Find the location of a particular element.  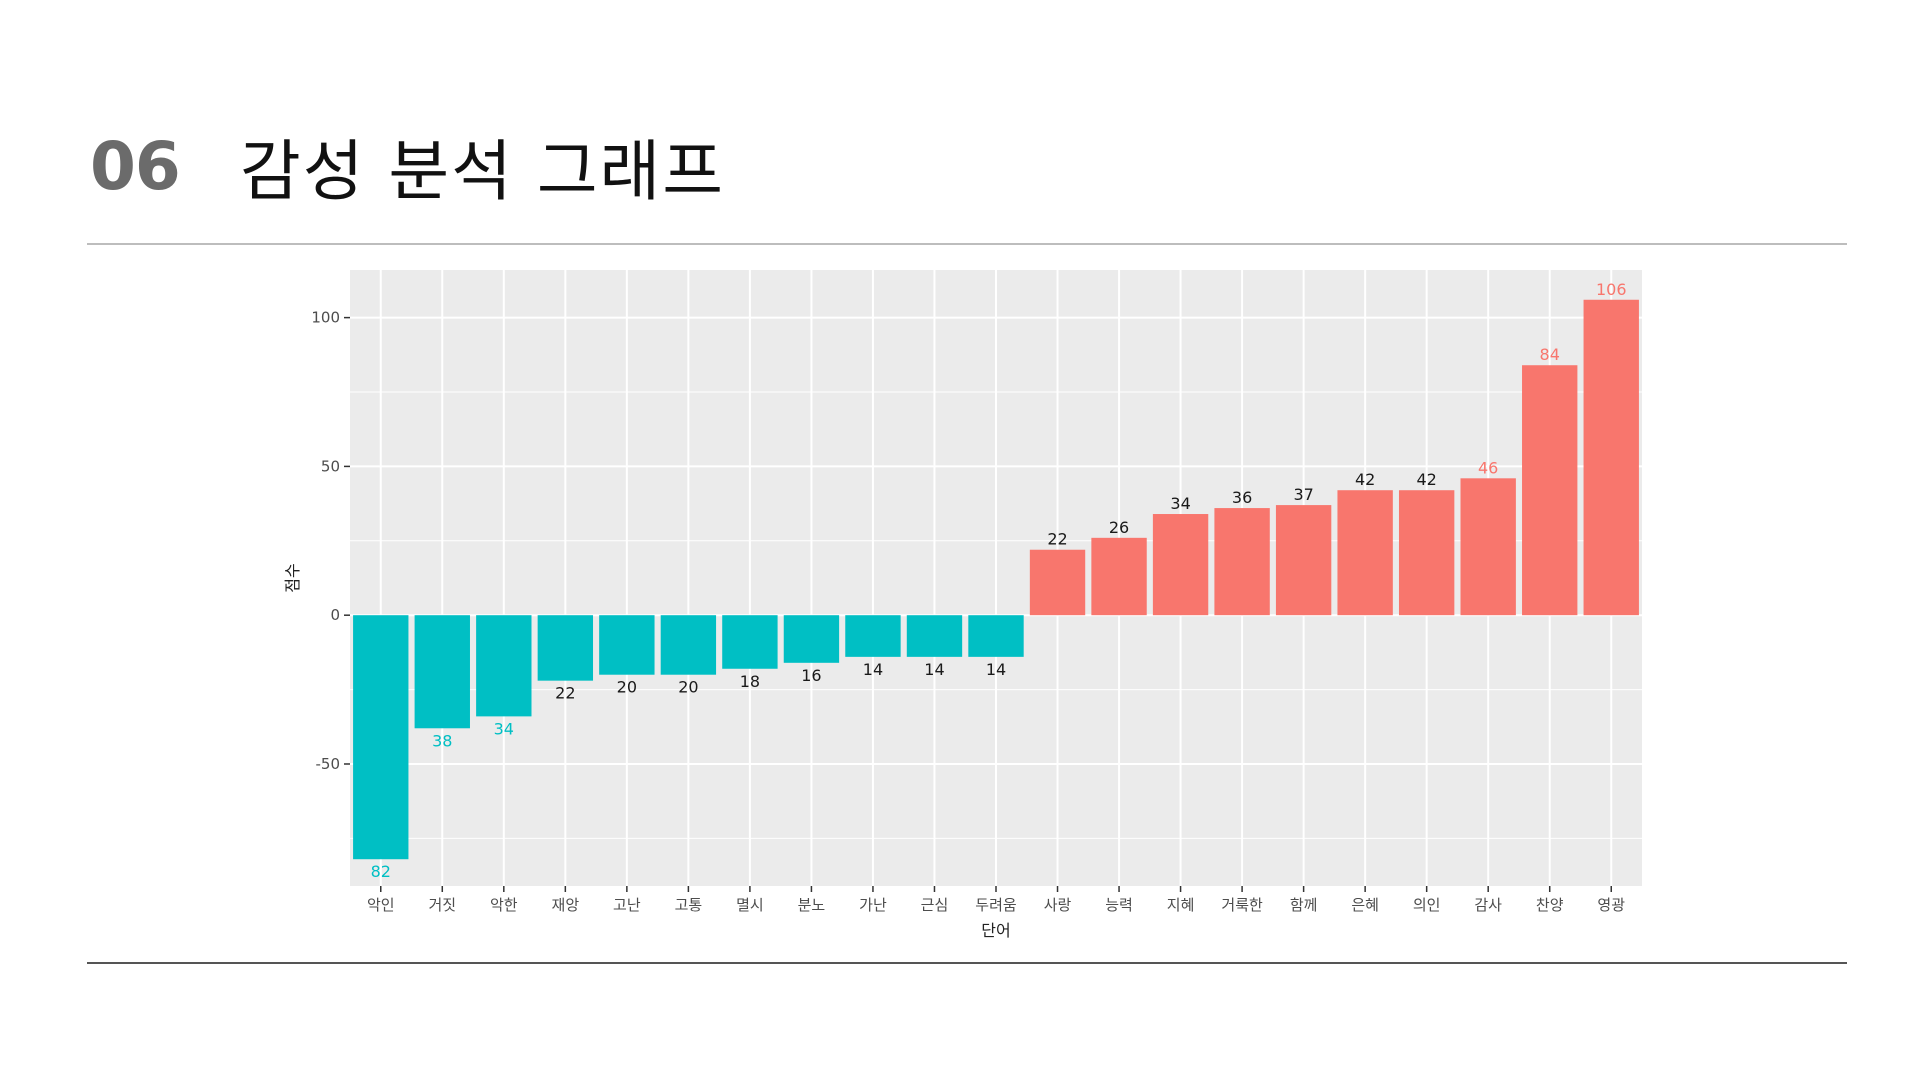

bar-가난 is located at coordinates (873, 636).